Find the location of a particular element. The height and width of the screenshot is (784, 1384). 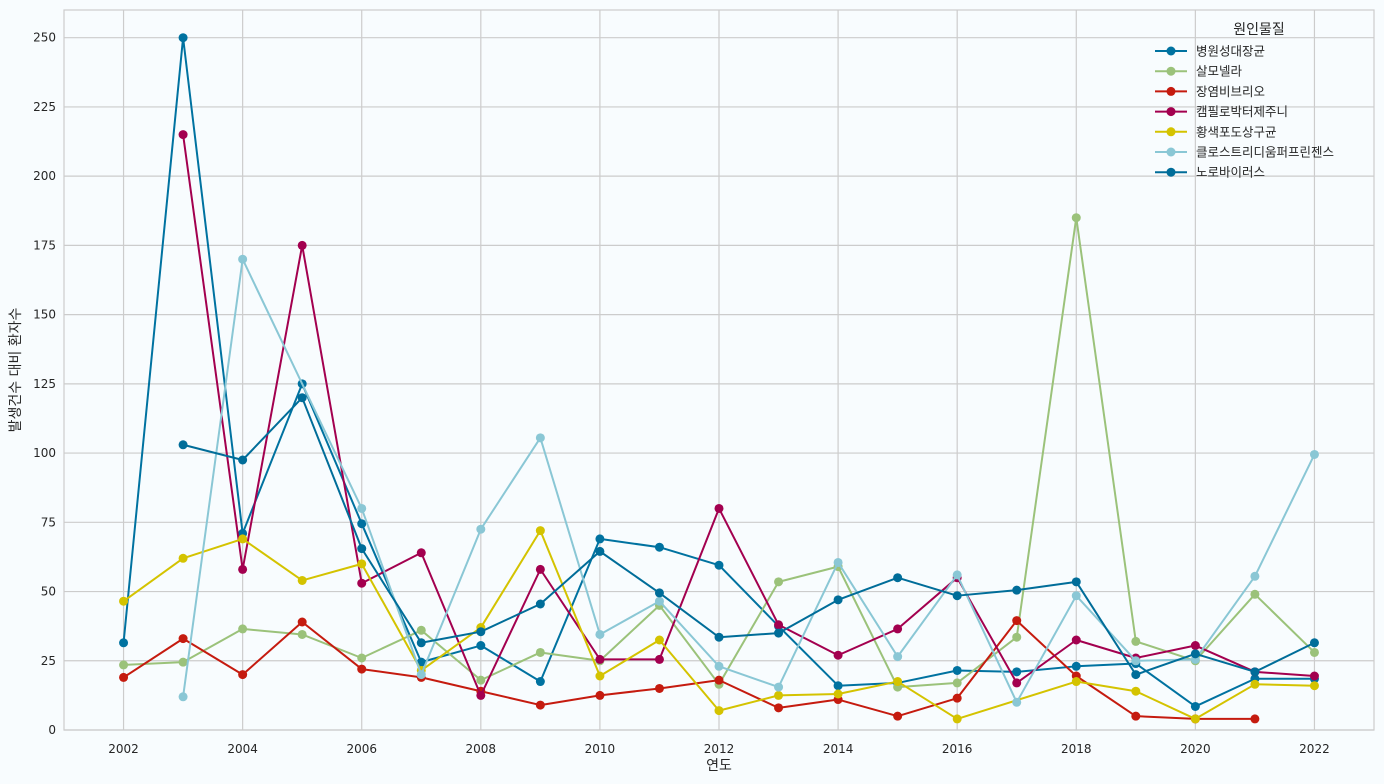

x-tick-label-2008: 2008 is located at coordinates (481, 749).